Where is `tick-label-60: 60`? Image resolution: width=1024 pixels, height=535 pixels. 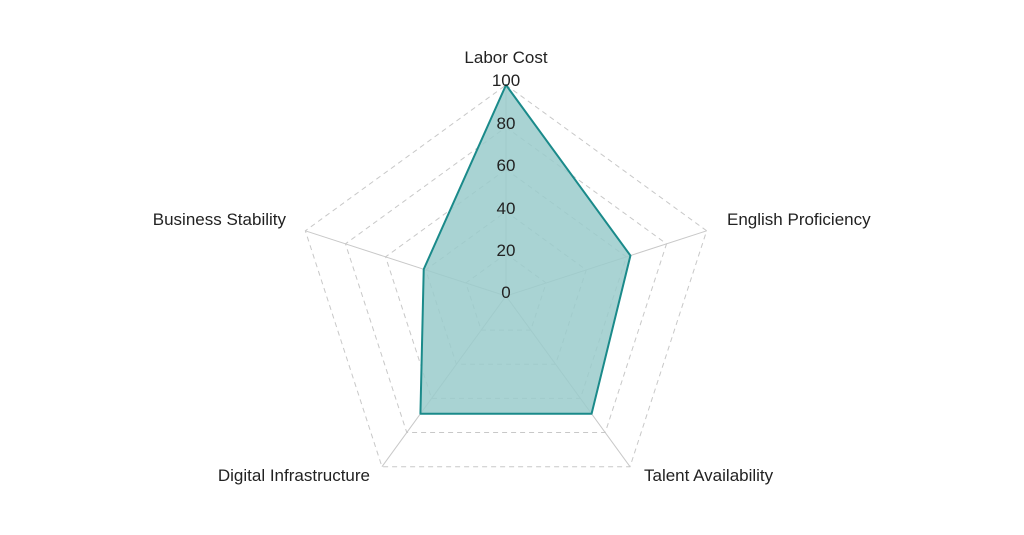 tick-label-60: 60 is located at coordinates (506, 165).